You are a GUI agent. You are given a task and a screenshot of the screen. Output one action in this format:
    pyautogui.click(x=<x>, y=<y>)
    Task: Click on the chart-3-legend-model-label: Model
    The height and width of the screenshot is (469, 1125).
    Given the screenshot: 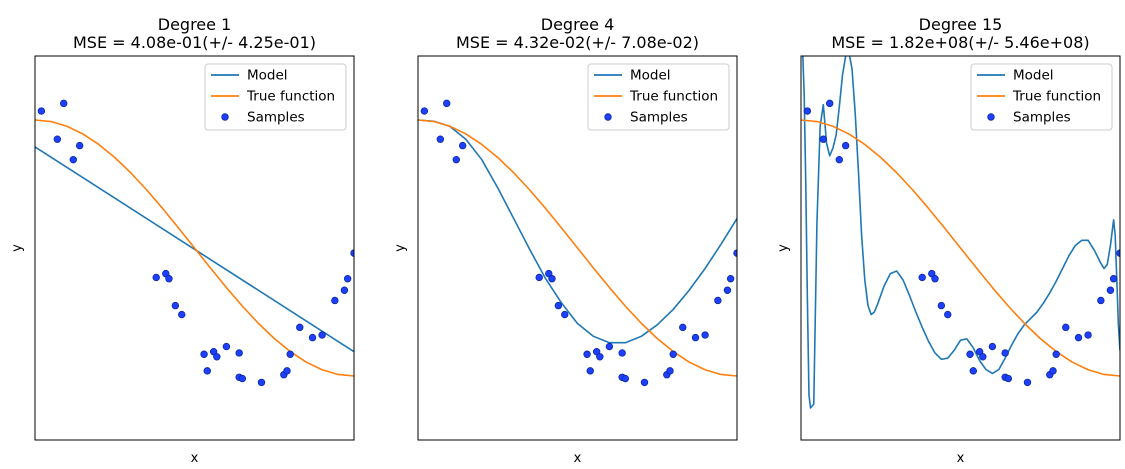 What is the action you would take?
    pyautogui.click(x=1033, y=76)
    